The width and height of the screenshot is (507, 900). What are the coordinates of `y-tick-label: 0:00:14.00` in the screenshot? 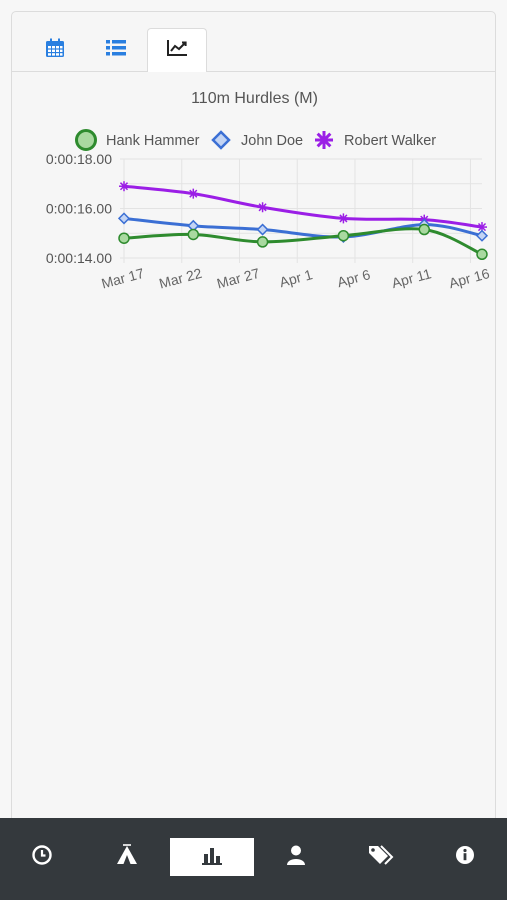 It's located at (79, 258).